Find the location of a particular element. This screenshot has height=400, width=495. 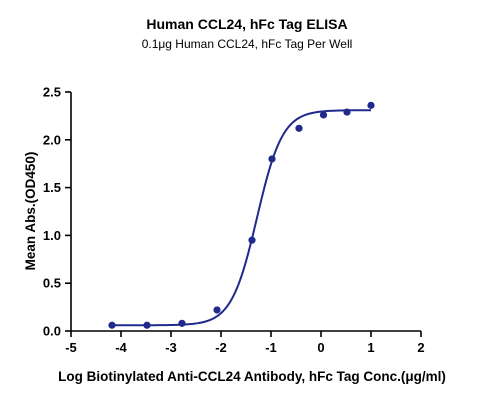

y-axis-label: Mean Abs.(OD450) is located at coordinates (30, 211).